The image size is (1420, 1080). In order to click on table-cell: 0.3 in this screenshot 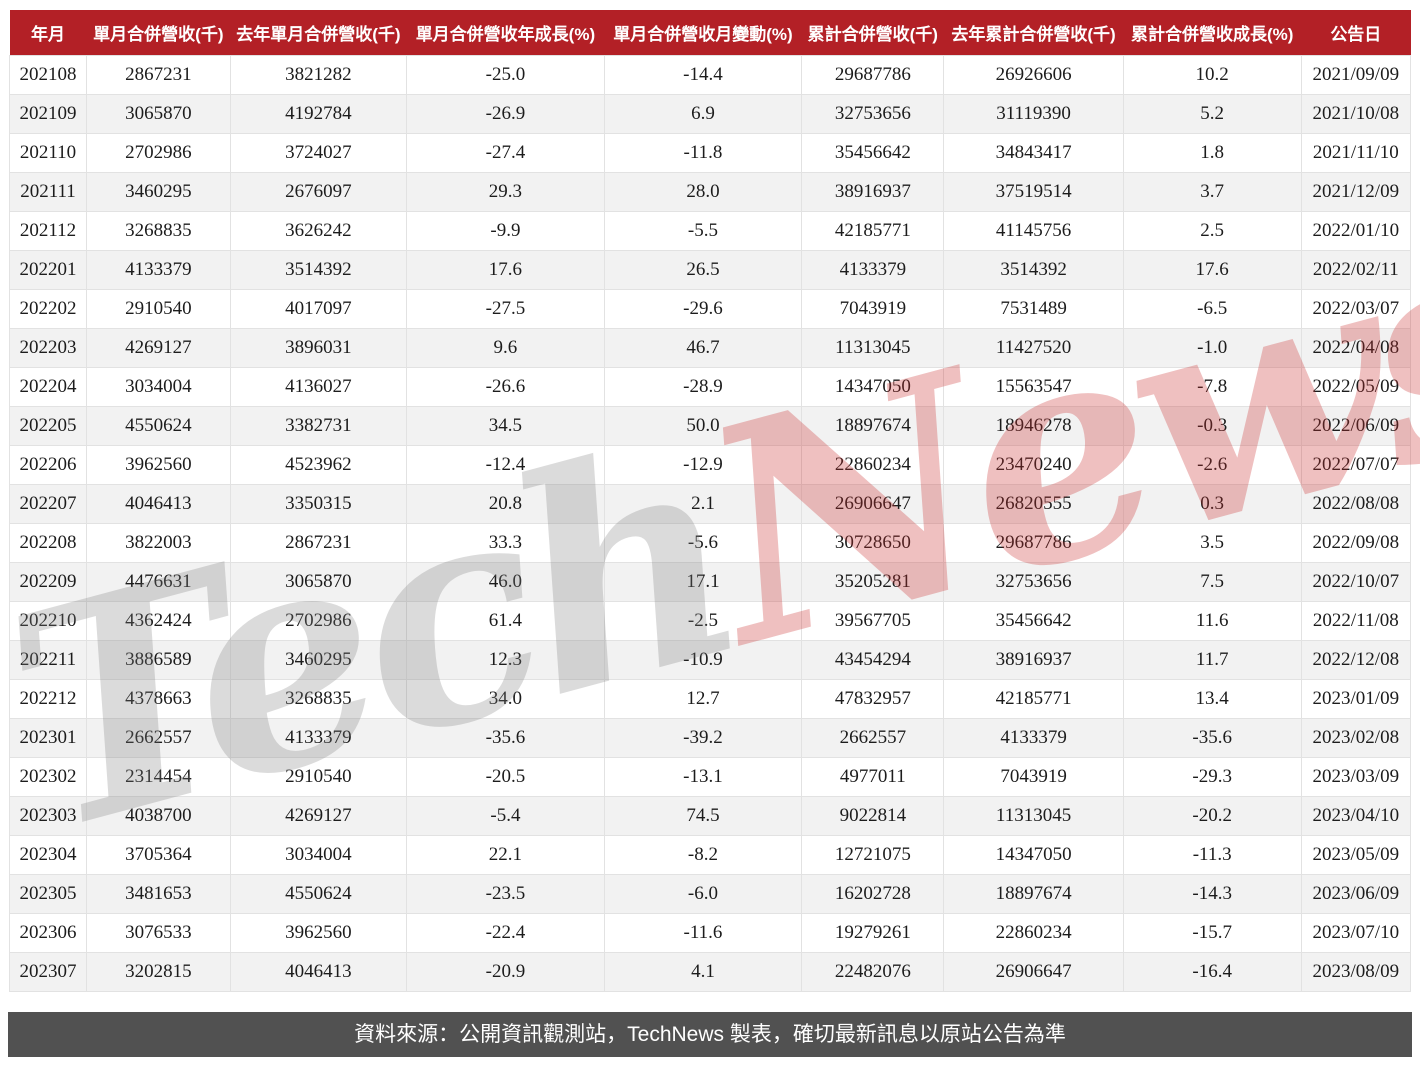, I will do `click(1212, 504)`.